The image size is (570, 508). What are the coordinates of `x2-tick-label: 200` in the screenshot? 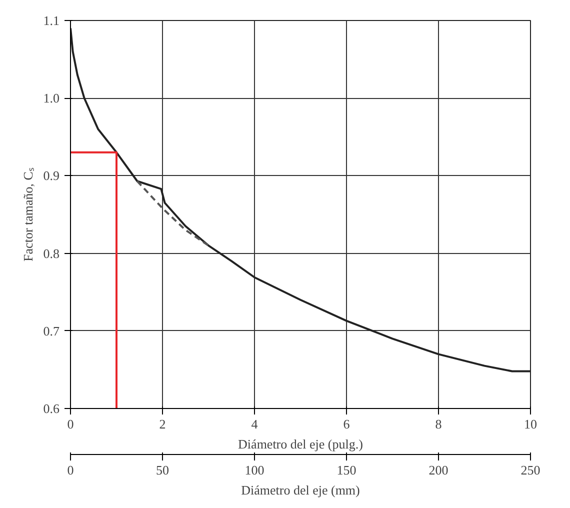 It's located at (438, 470).